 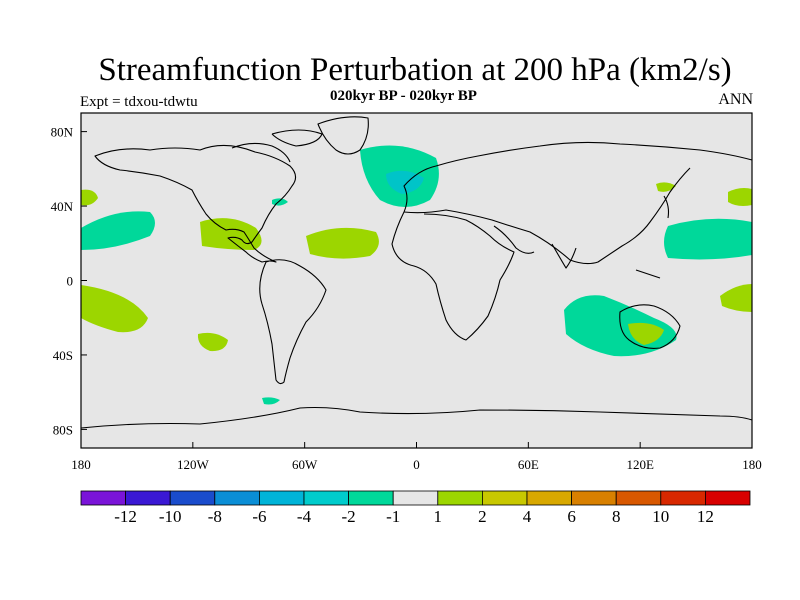 What do you see at coordinates (304, 516) in the screenshot?
I see `colorbar-label: -4` at bounding box center [304, 516].